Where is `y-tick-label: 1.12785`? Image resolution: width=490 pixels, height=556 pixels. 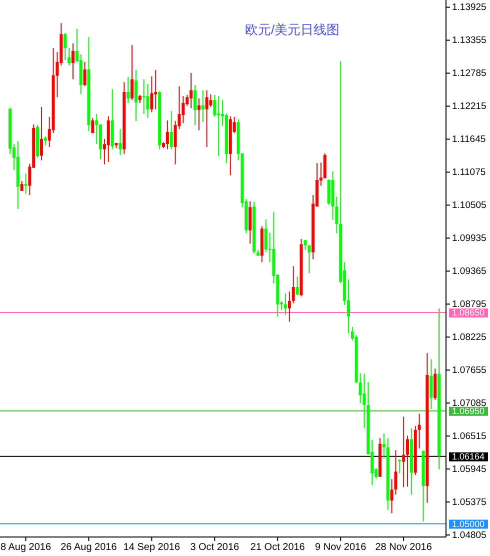 y-tick-label: 1.12785 is located at coordinates (469, 74).